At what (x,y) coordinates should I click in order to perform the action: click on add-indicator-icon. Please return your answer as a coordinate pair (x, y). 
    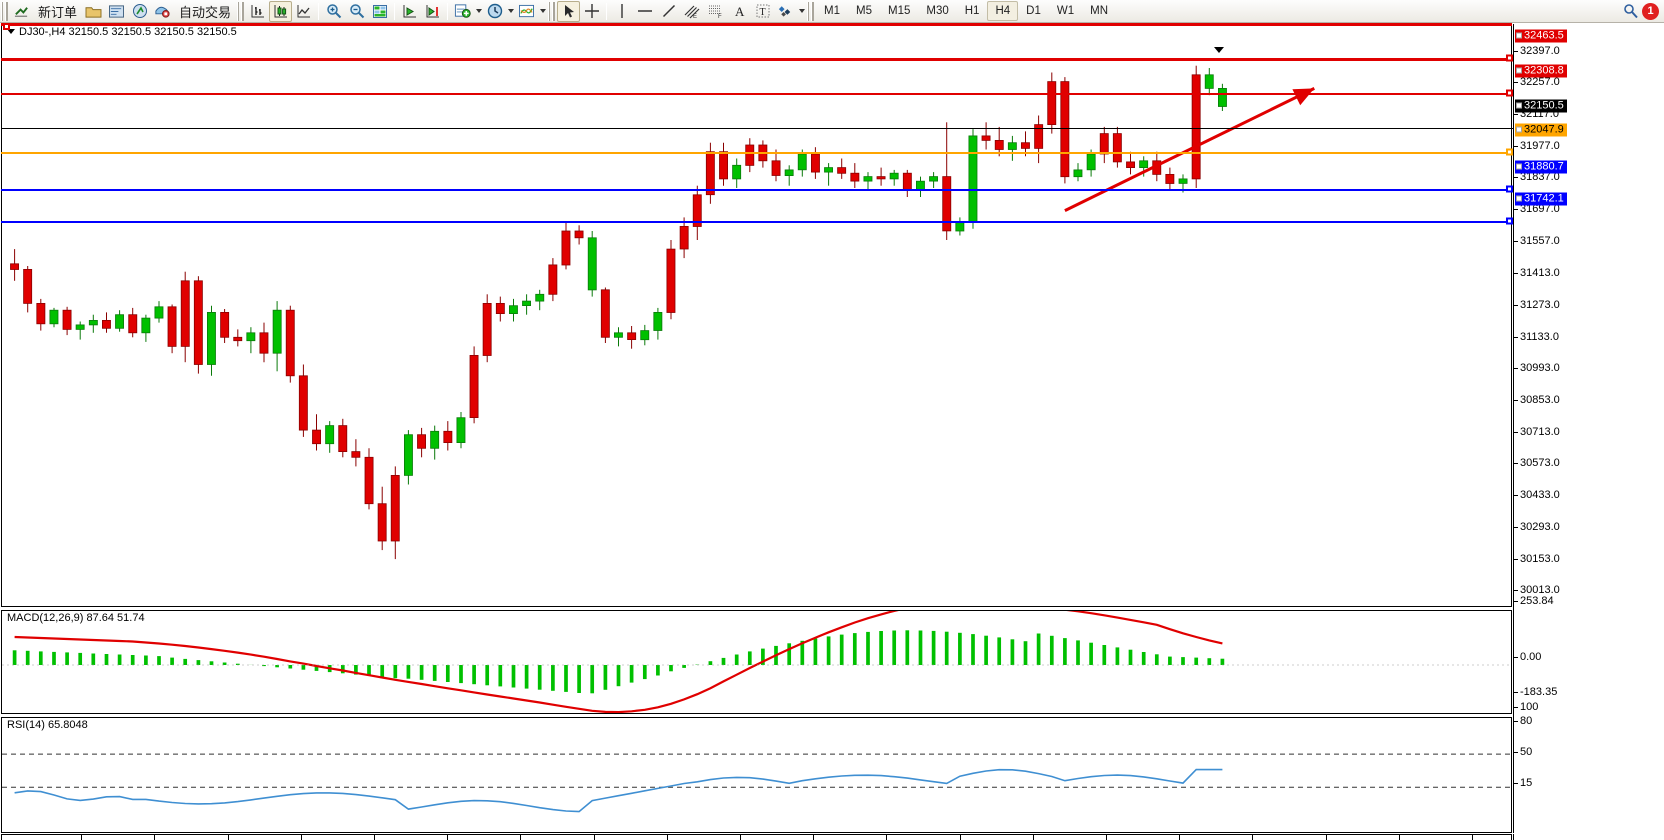
    Looking at the image, I should click on (462, 11).